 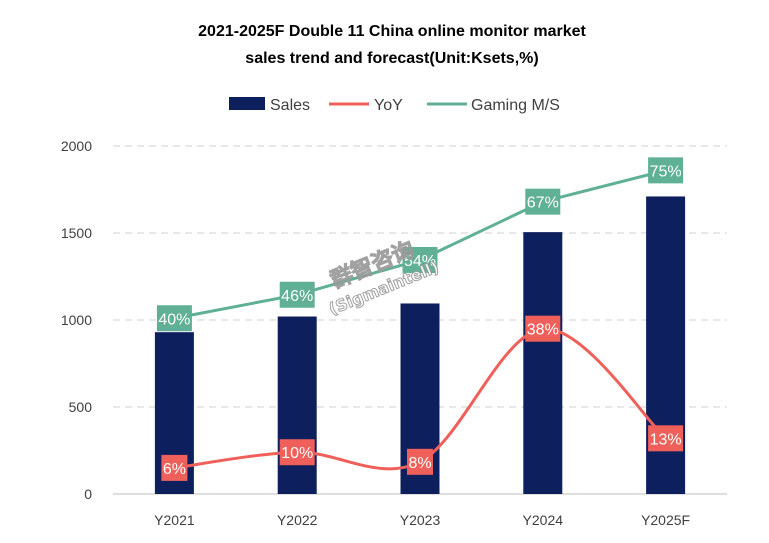 I want to click on data-label-text: 46%, so click(x=297, y=296).